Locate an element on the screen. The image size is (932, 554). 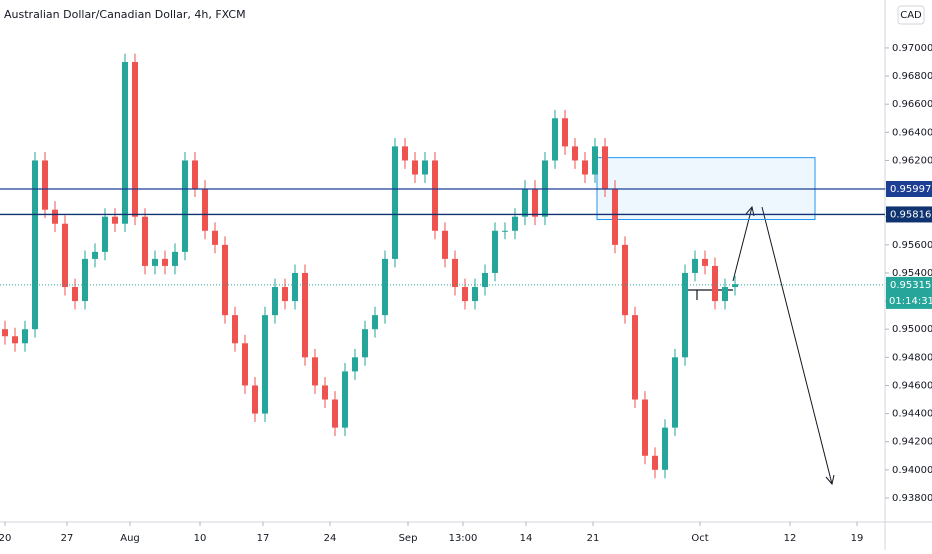
currency-box is located at coordinates (911, 15).